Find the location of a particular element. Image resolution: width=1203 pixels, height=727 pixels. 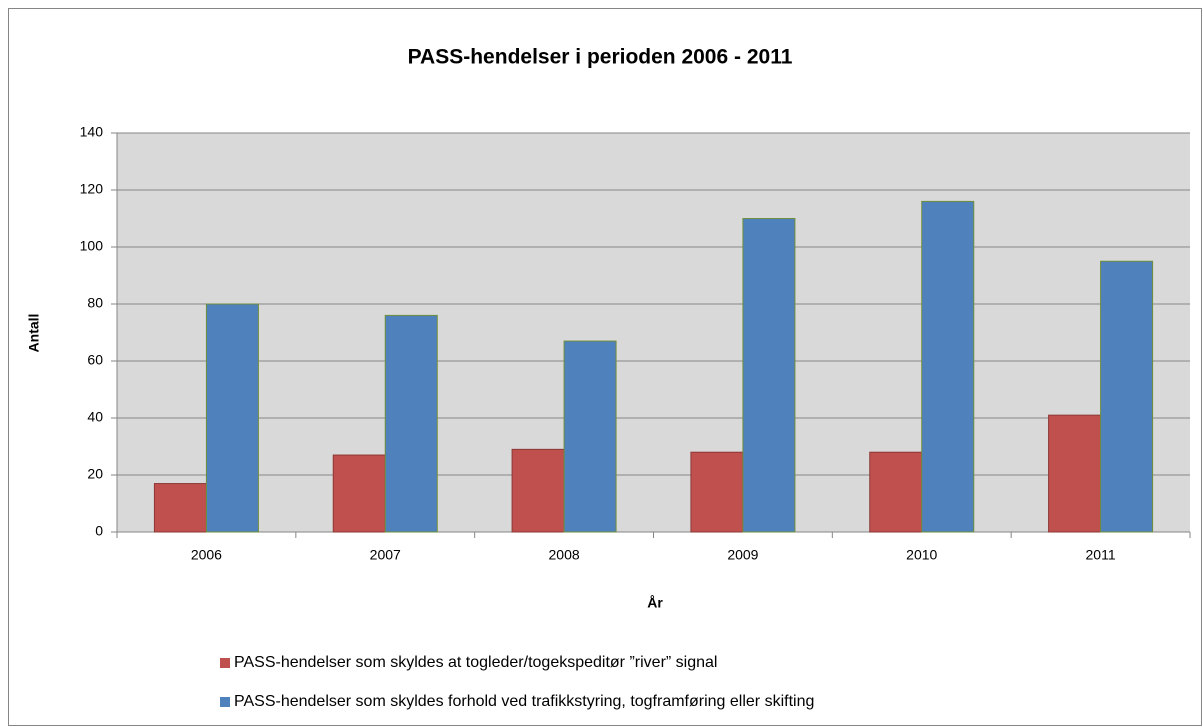

chart-title: PASS-hendelser i perioden 2006 - 2011 is located at coordinates (600, 57).